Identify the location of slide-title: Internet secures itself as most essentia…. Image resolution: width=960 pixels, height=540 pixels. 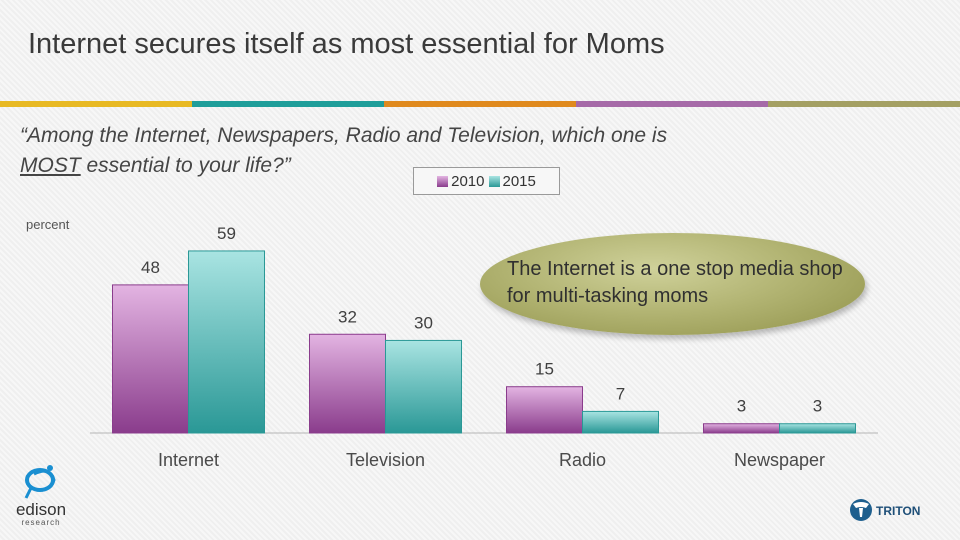
(346, 44).